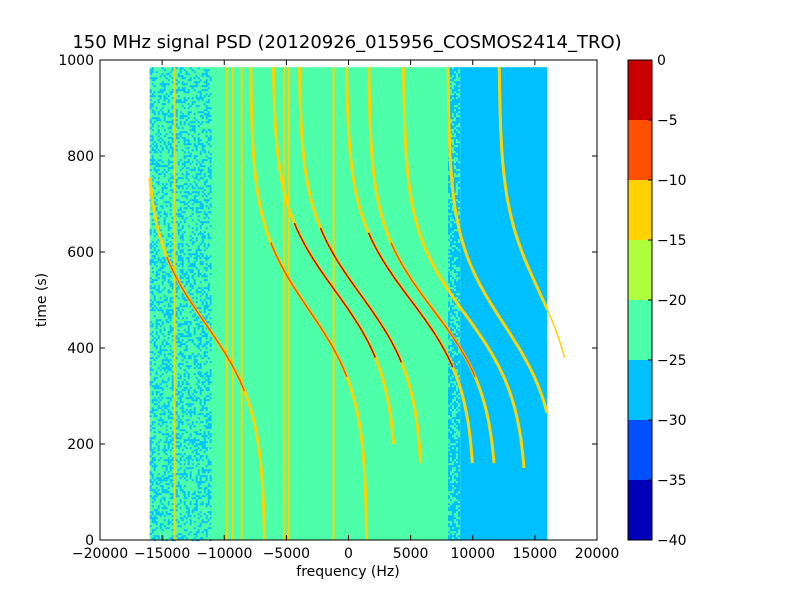 The image size is (800, 600). I want to click on colorbar-segment, so click(640, 210).